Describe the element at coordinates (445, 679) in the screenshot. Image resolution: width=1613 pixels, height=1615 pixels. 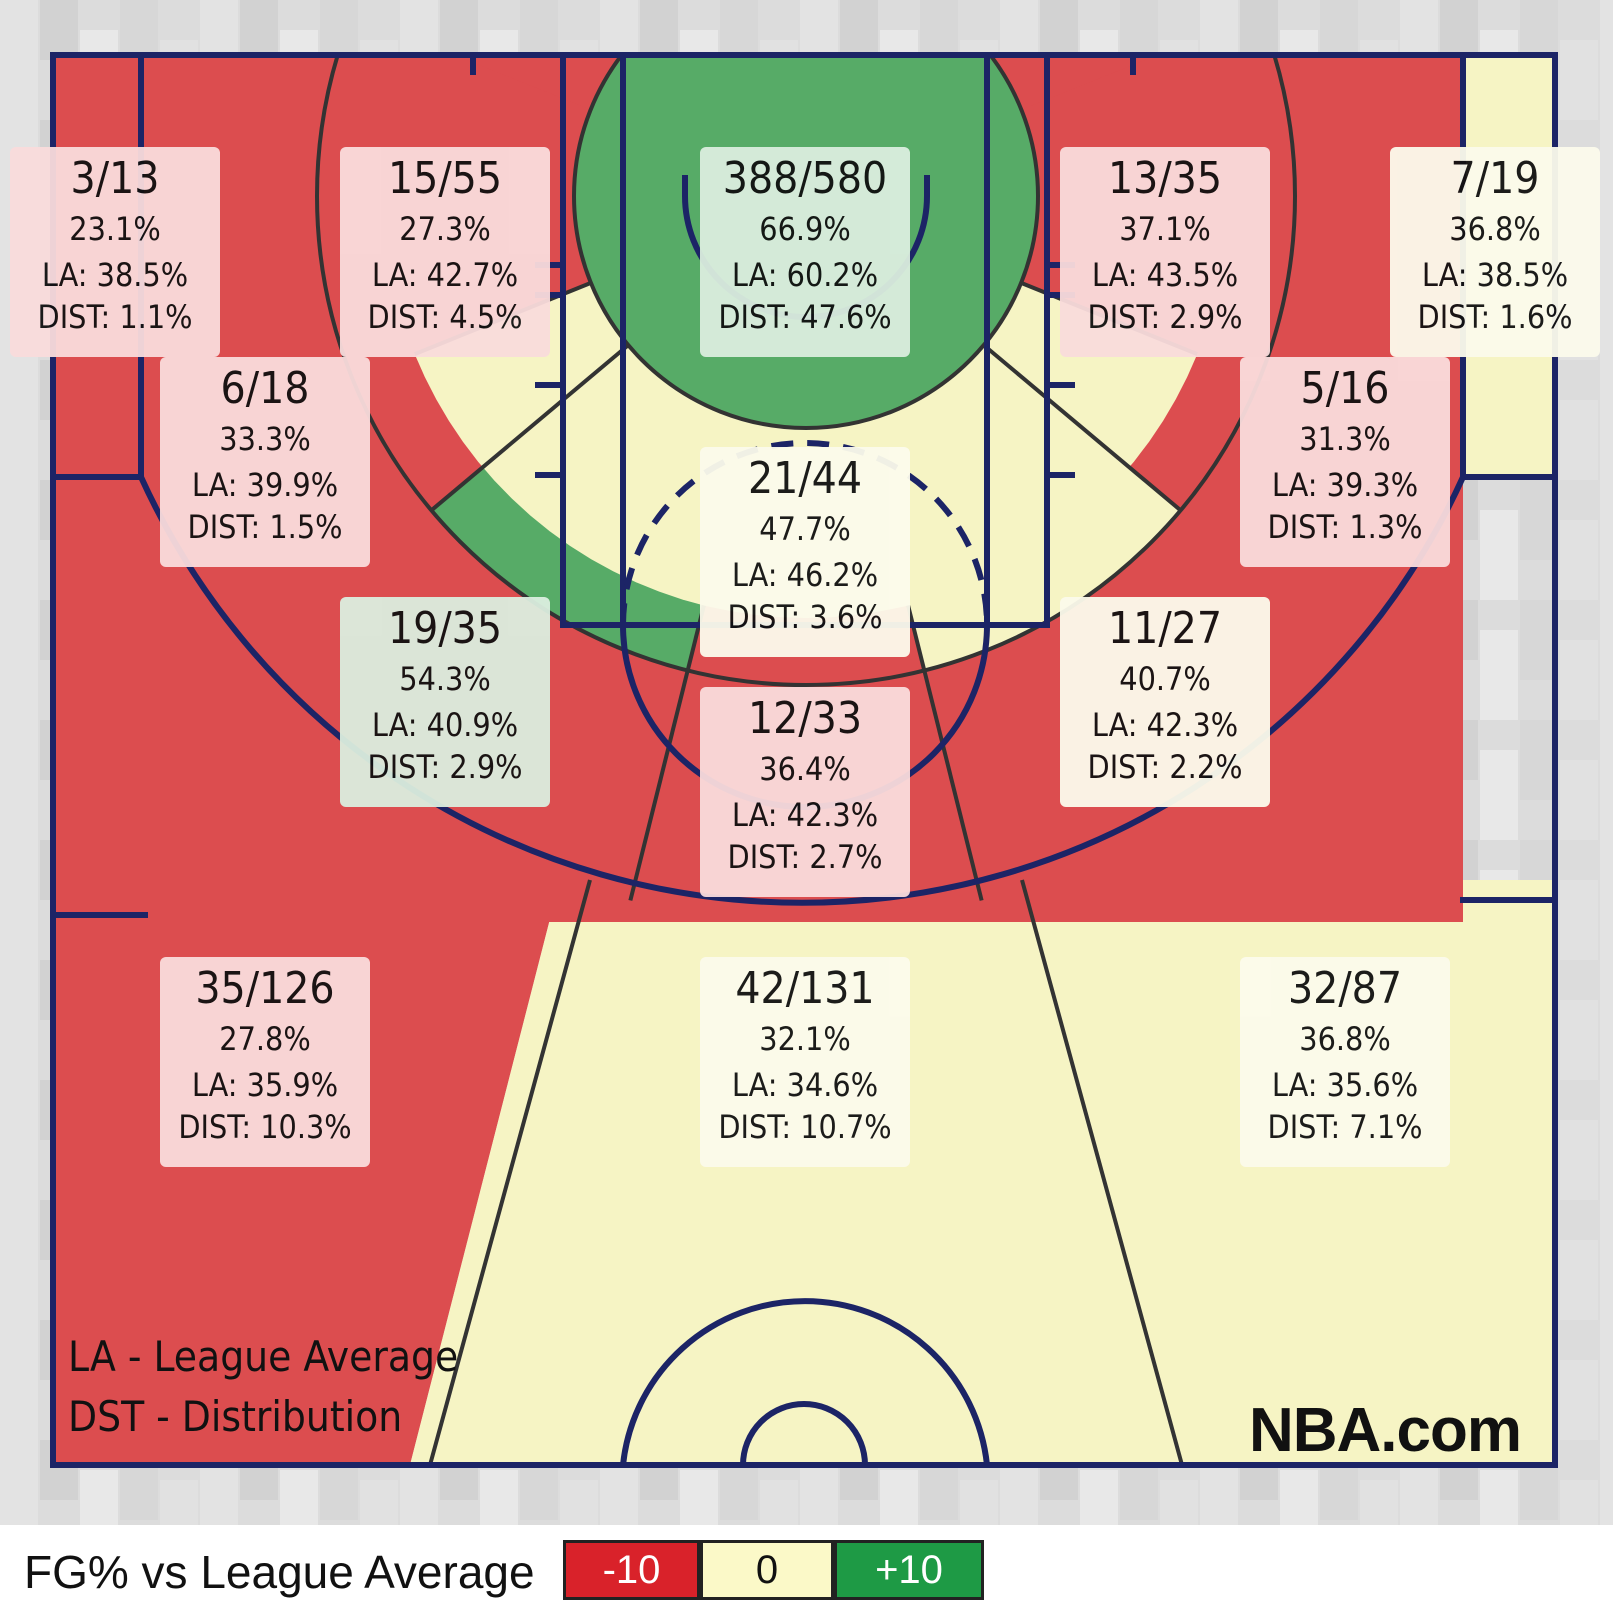
I see `zone-fg-pct: 54.3%` at that location.